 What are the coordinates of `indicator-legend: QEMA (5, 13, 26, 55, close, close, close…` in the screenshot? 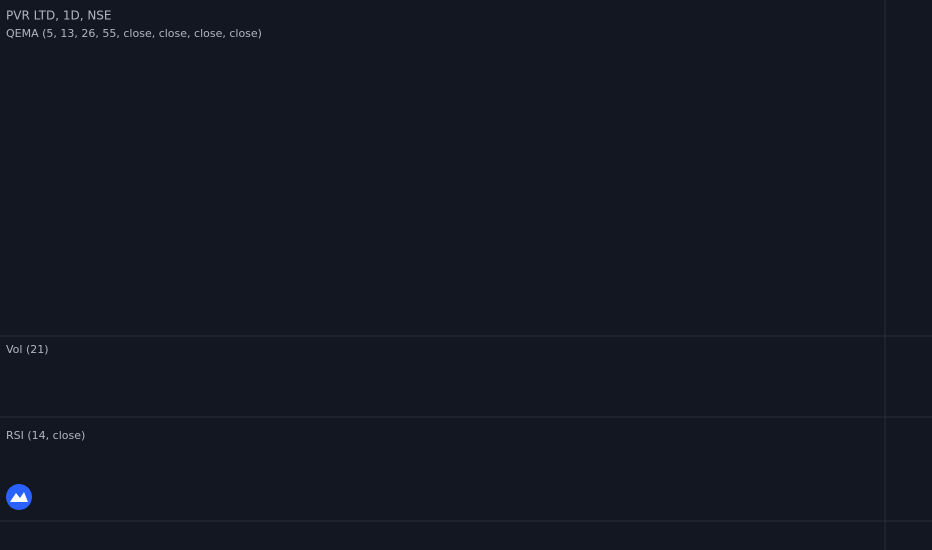 It's located at (134, 33).